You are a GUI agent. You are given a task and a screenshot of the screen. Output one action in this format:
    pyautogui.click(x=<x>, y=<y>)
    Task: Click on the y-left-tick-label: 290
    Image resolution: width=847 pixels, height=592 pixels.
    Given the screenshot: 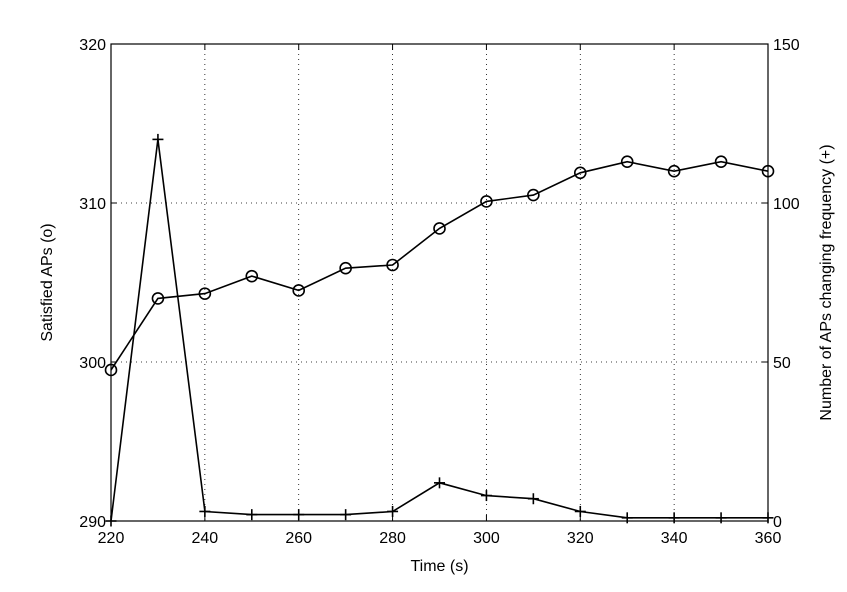 What is the action you would take?
    pyautogui.click(x=92, y=522)
    